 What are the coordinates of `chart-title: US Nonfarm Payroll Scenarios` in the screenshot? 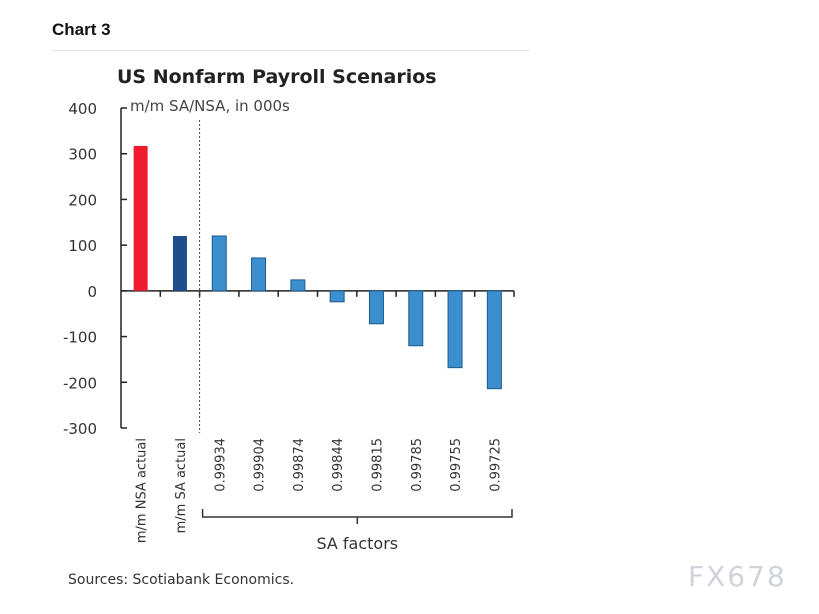 It's located at (277, 77).